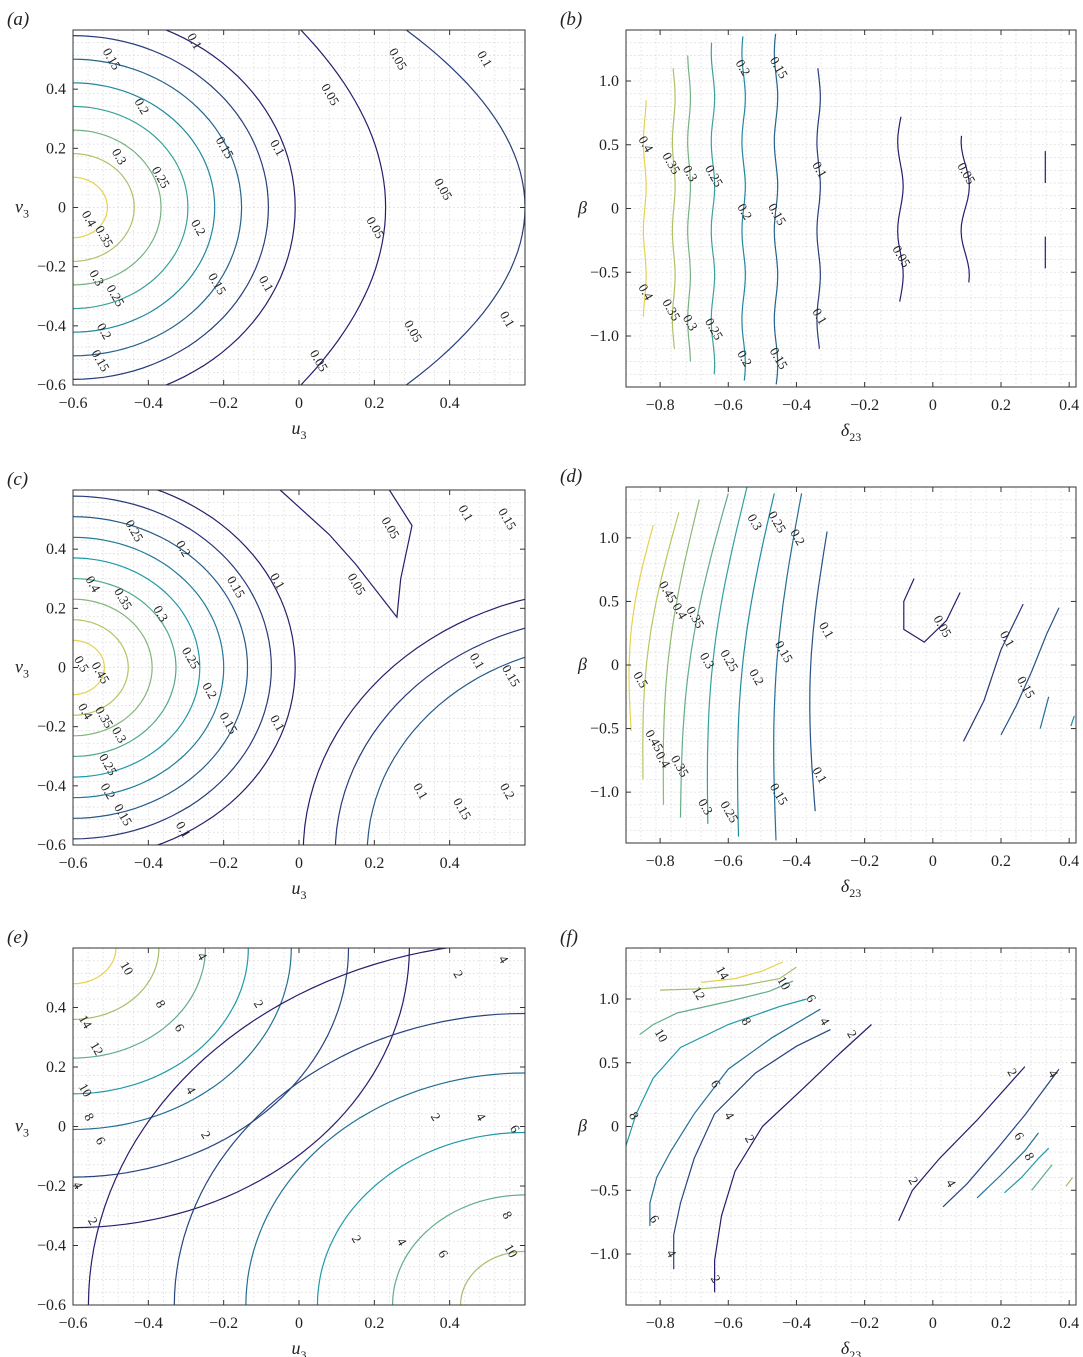  Describe the element at coordinates (51, 326) in the screenshot. I see `y-tick-label: −0.4` at that location.